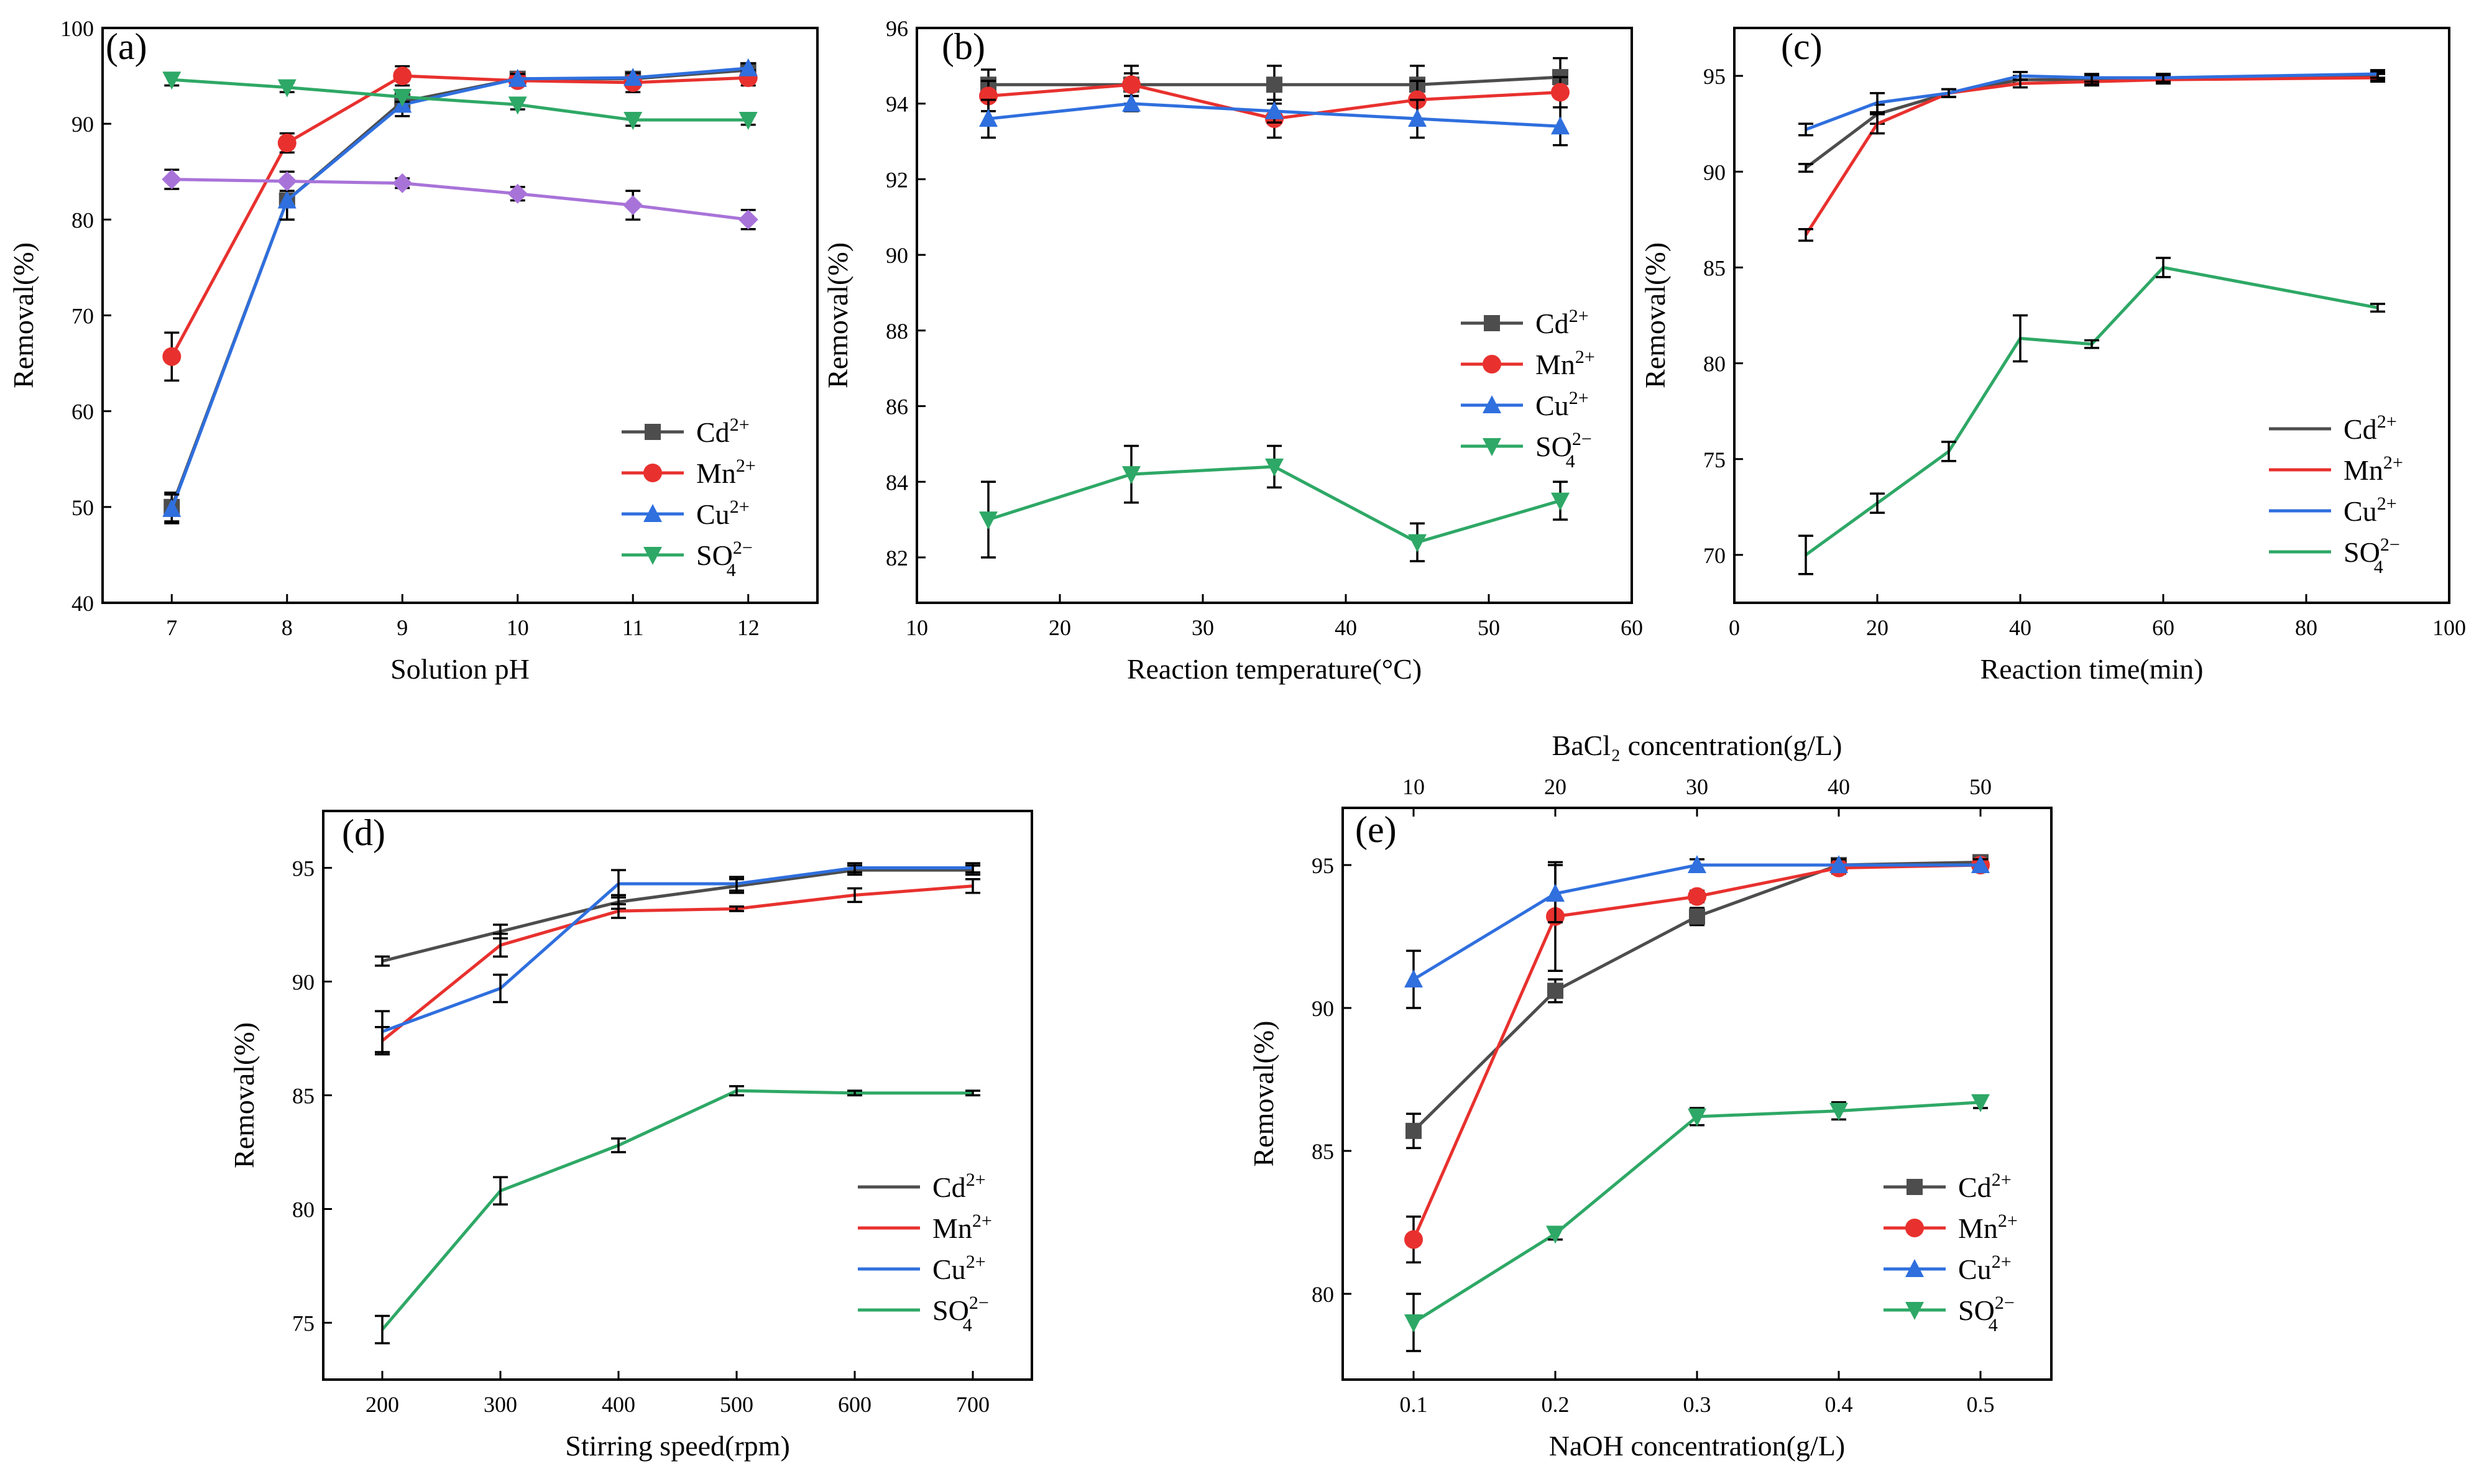 This screenshot has width=2484, height=1484. I want to click on x-tick-label: 8, so click(287, 627).